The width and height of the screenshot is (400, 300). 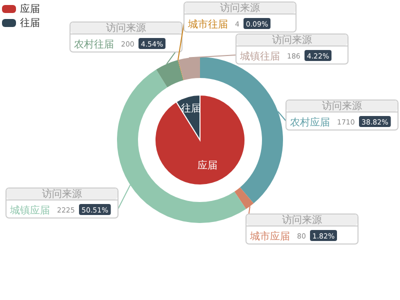 What do you see at coordinates (94, 44) in the screenshot?
I see `slice-label: 农村往届` at bounding box center [94, 44].